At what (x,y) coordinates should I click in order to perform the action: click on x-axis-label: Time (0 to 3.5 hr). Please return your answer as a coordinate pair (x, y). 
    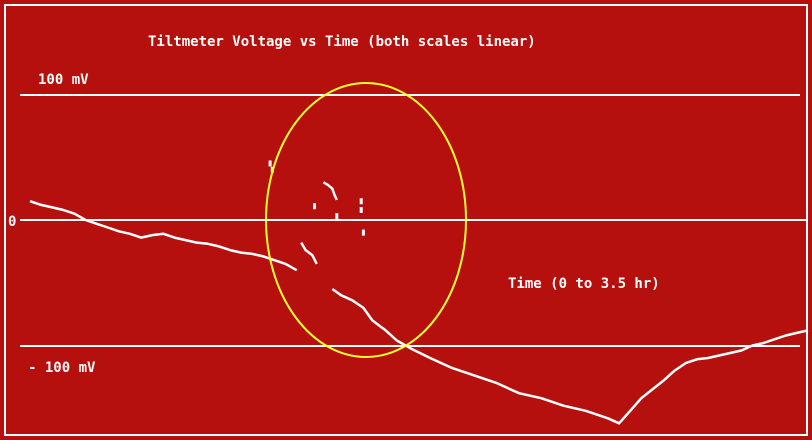
    Looking at the image, I should click on (584, 284).